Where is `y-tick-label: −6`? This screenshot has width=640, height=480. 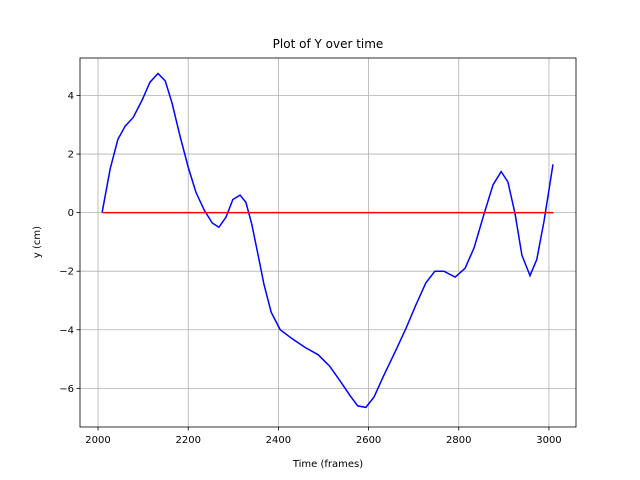 y-tick-label: −6 is located at coordinates (66, 389).